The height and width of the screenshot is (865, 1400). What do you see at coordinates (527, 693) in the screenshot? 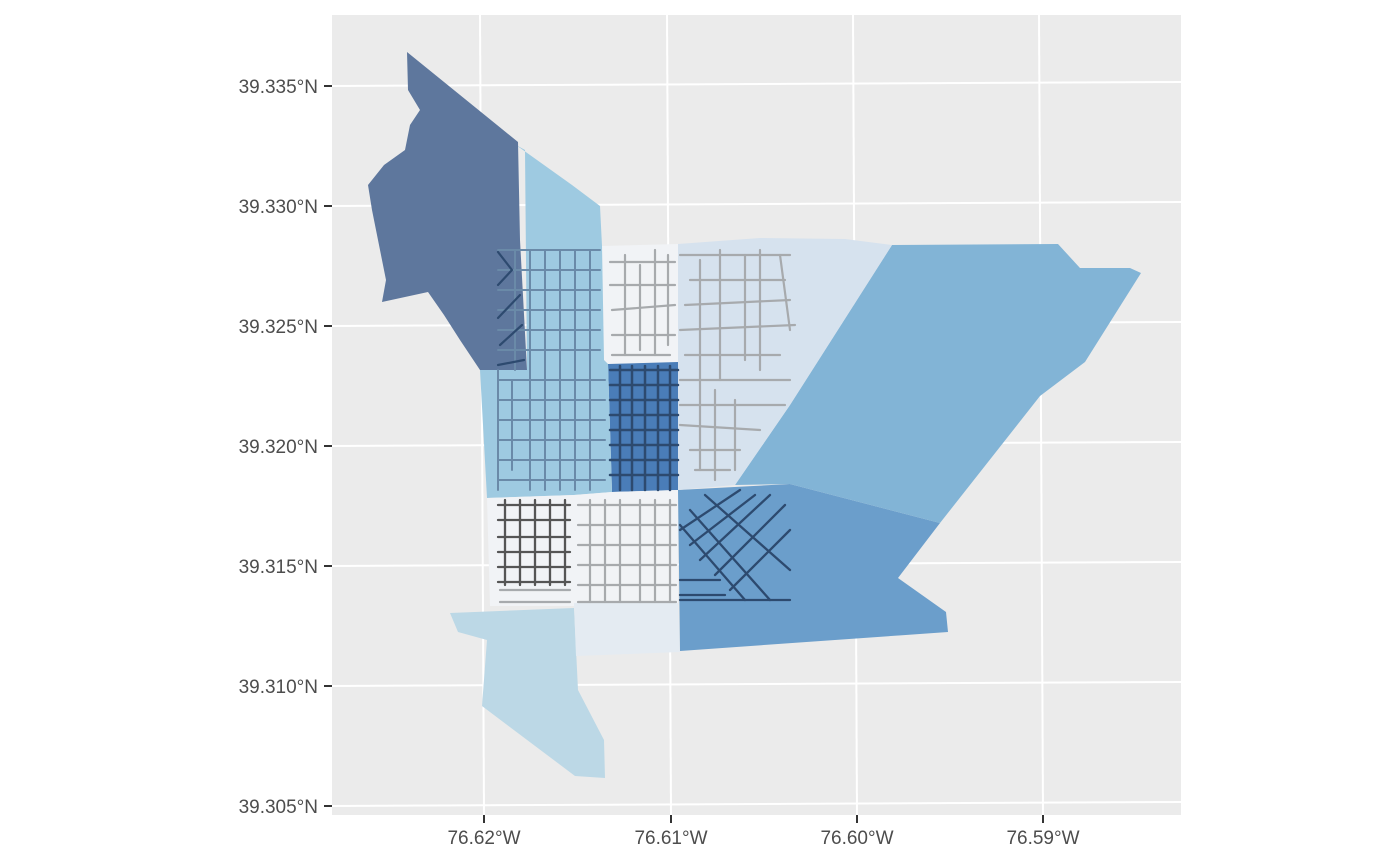
I see `region-south-west` at bounding box center [527, 693].